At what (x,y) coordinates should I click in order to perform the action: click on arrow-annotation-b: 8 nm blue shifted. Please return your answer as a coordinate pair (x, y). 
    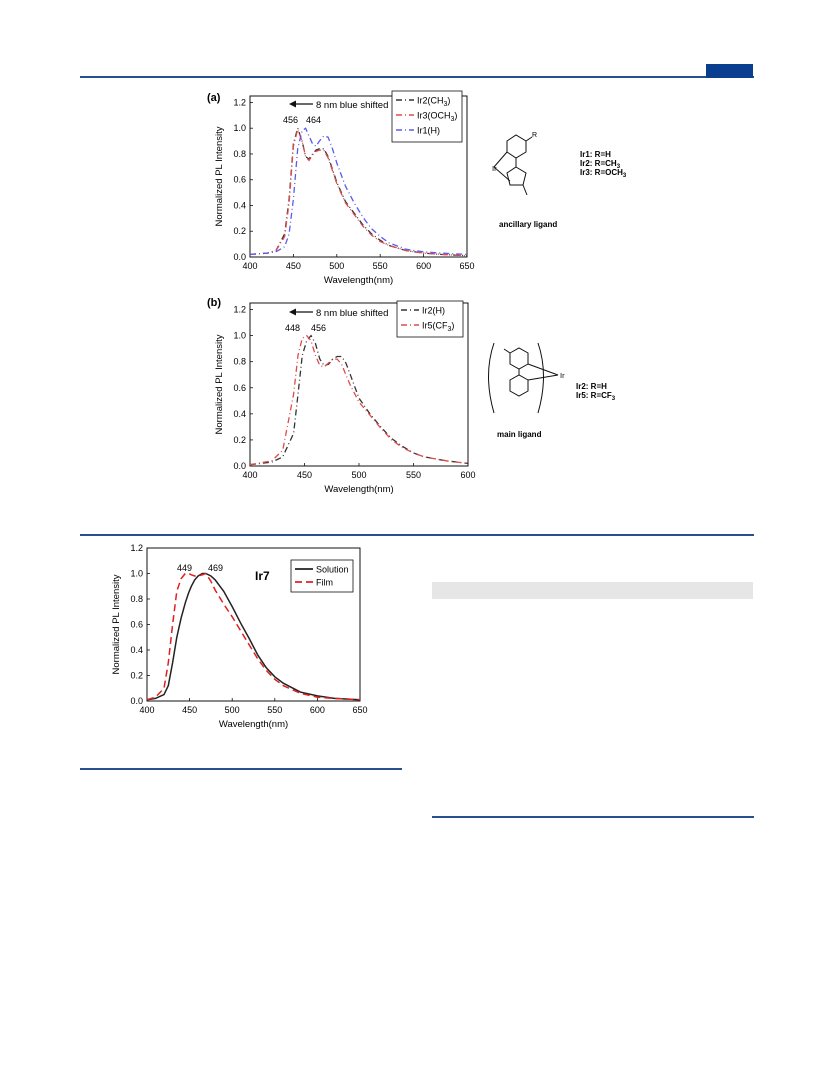
    Looking at the image, I should click on (338, 313).